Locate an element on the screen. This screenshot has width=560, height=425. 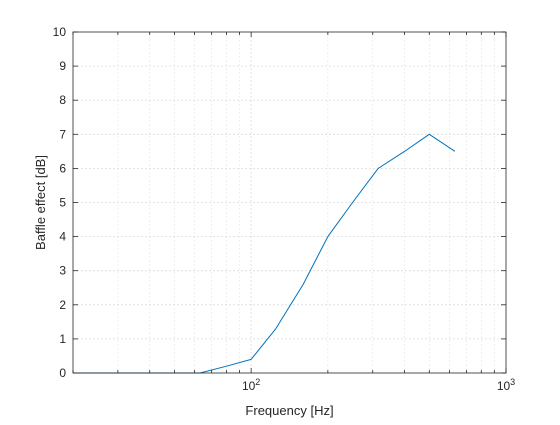
y-tick-label: 8 is located at coordinates (62, 100).